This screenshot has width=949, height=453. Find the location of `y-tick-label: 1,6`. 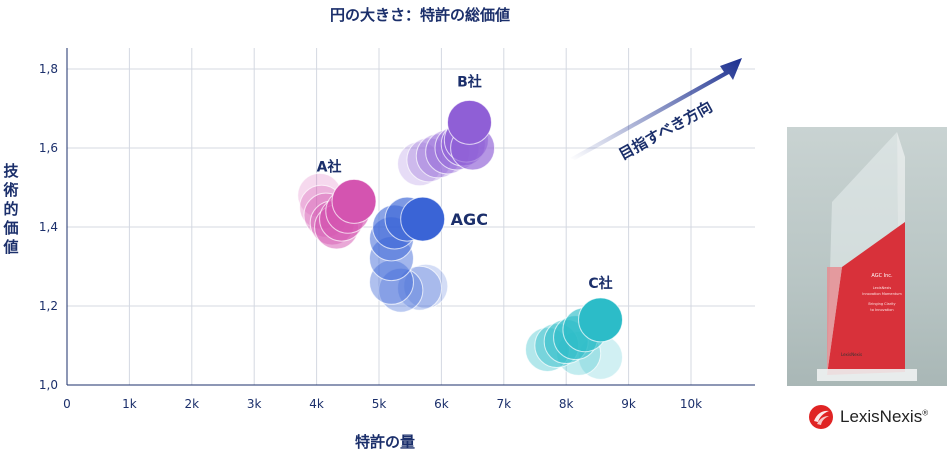

y-tick-label: 1,6 is located at coordinates (48, 148).